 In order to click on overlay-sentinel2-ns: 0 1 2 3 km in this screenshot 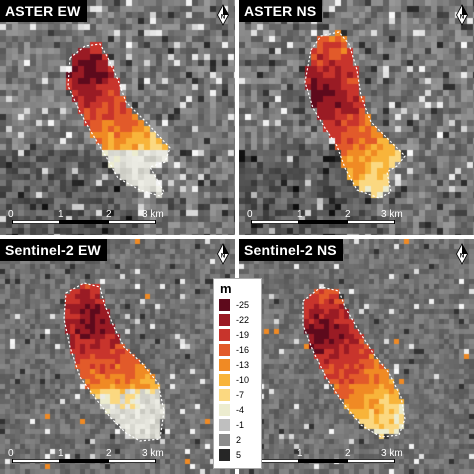, I will do `click(326, 374)`.